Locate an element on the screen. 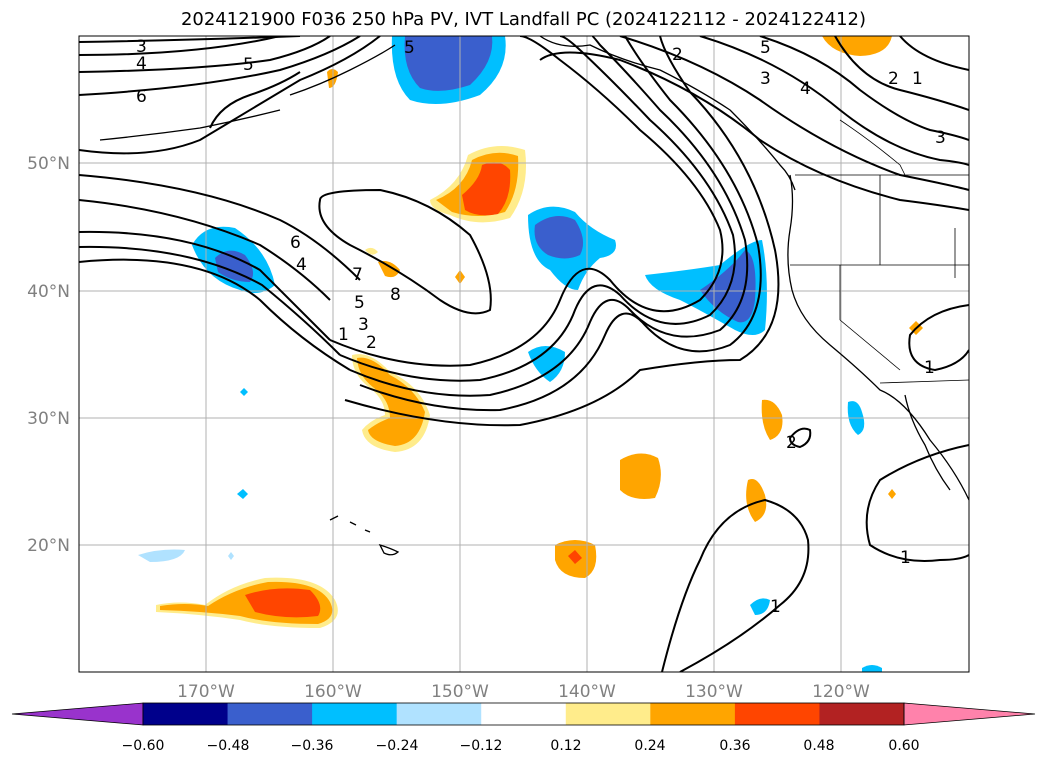  lon-label: 160°W is located at coordinates (333, 692).